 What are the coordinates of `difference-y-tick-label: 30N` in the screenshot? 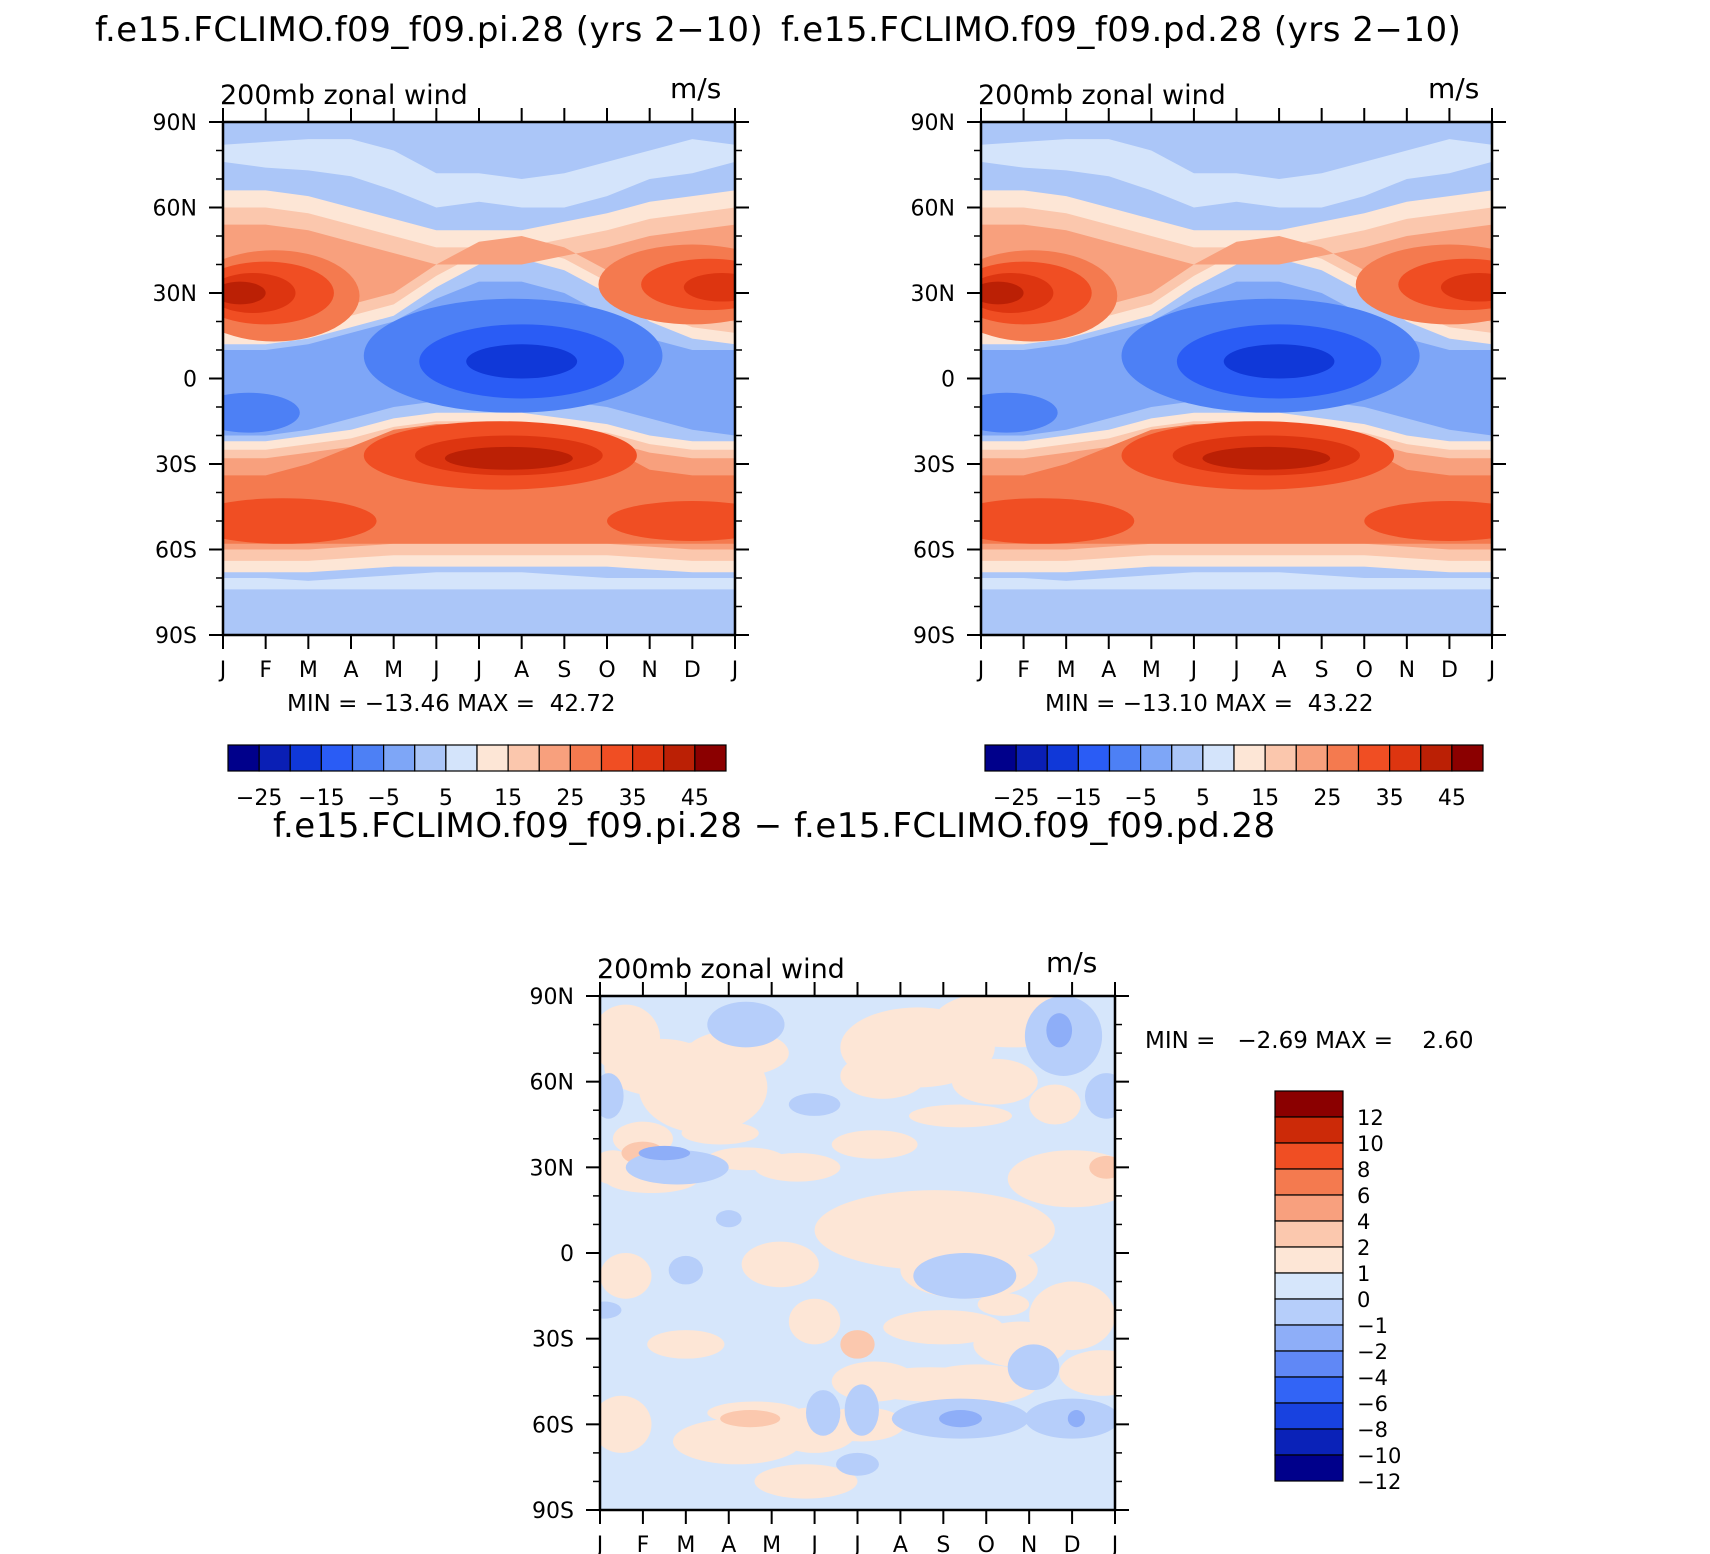 It's located at (552, 1168).